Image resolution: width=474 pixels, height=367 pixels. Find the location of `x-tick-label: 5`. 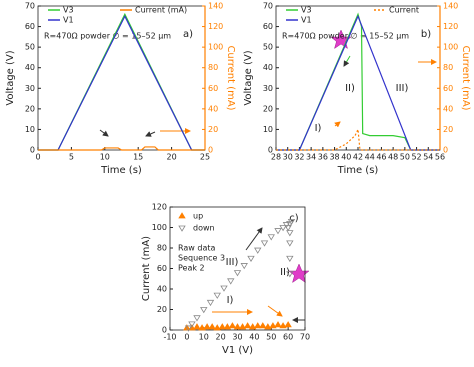

x-tick-label: 5 is located at coordinates (71, 157).